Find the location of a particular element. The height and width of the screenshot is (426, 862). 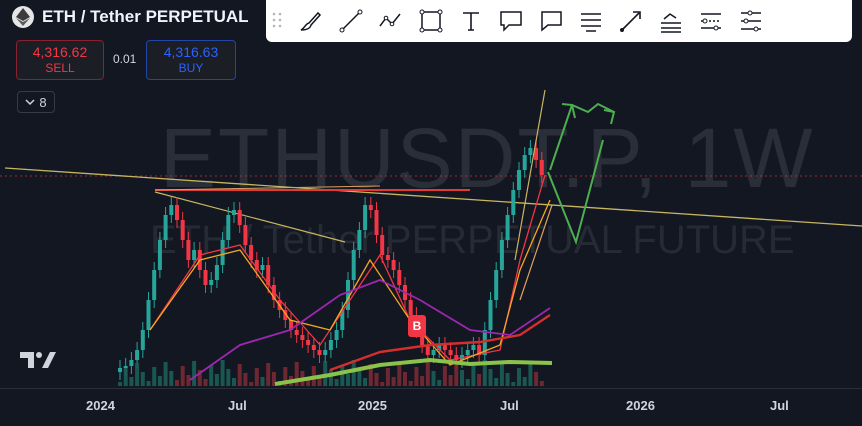

arrow-tool is located at coordinates (631, 21).